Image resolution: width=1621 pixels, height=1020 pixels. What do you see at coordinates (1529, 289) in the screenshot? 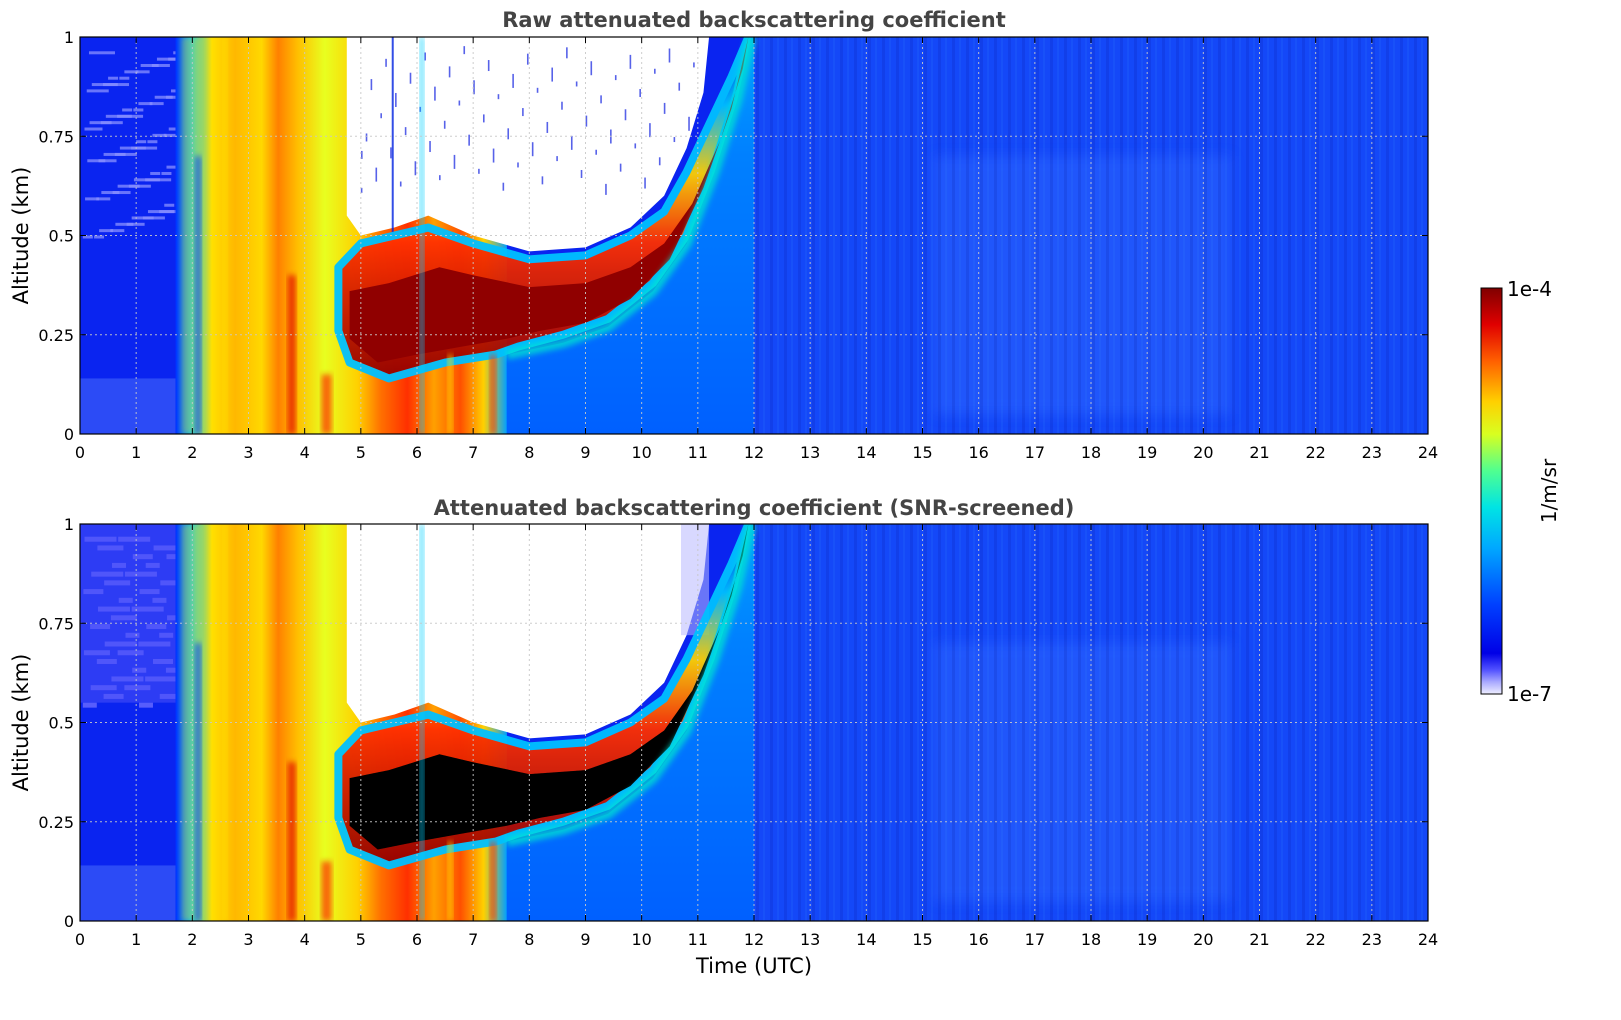
I see `colorbar-max-label: 1e-4` at bounding box center [1529, 289].